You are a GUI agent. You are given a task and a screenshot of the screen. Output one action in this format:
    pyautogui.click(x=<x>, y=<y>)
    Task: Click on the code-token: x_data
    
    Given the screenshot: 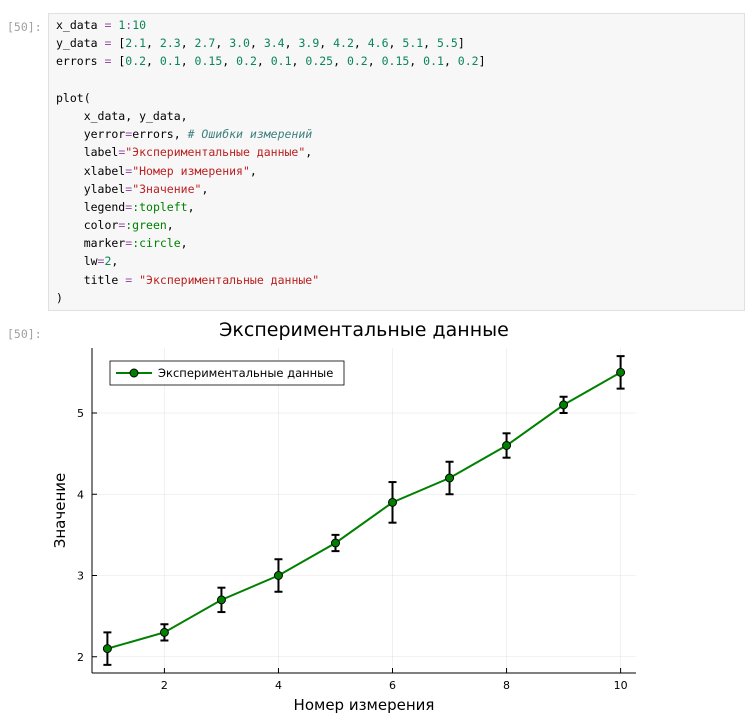 What is the action you would take?
    pyautogui.click(x=80, y=25)
    